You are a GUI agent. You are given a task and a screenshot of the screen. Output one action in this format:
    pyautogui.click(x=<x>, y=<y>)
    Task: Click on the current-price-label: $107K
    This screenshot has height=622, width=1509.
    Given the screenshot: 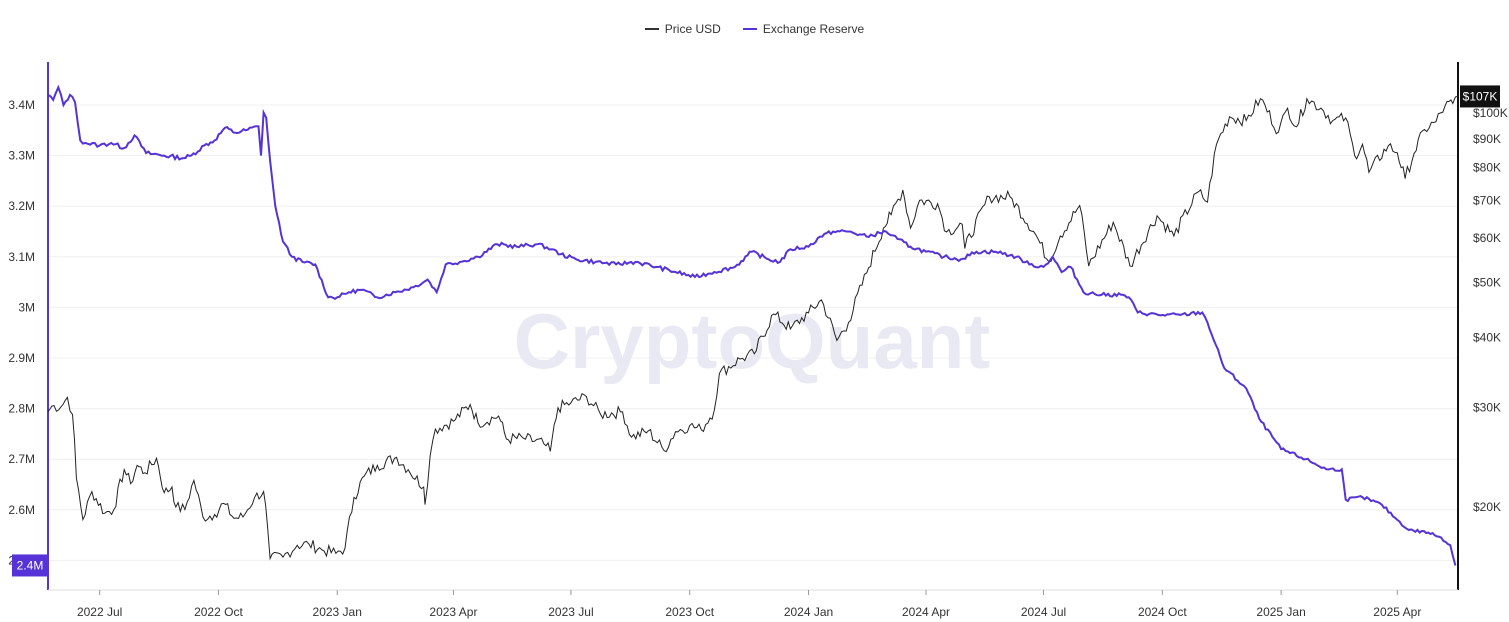 What is the action you would take?
    pyautogui.click(x=1480, y=96)
    